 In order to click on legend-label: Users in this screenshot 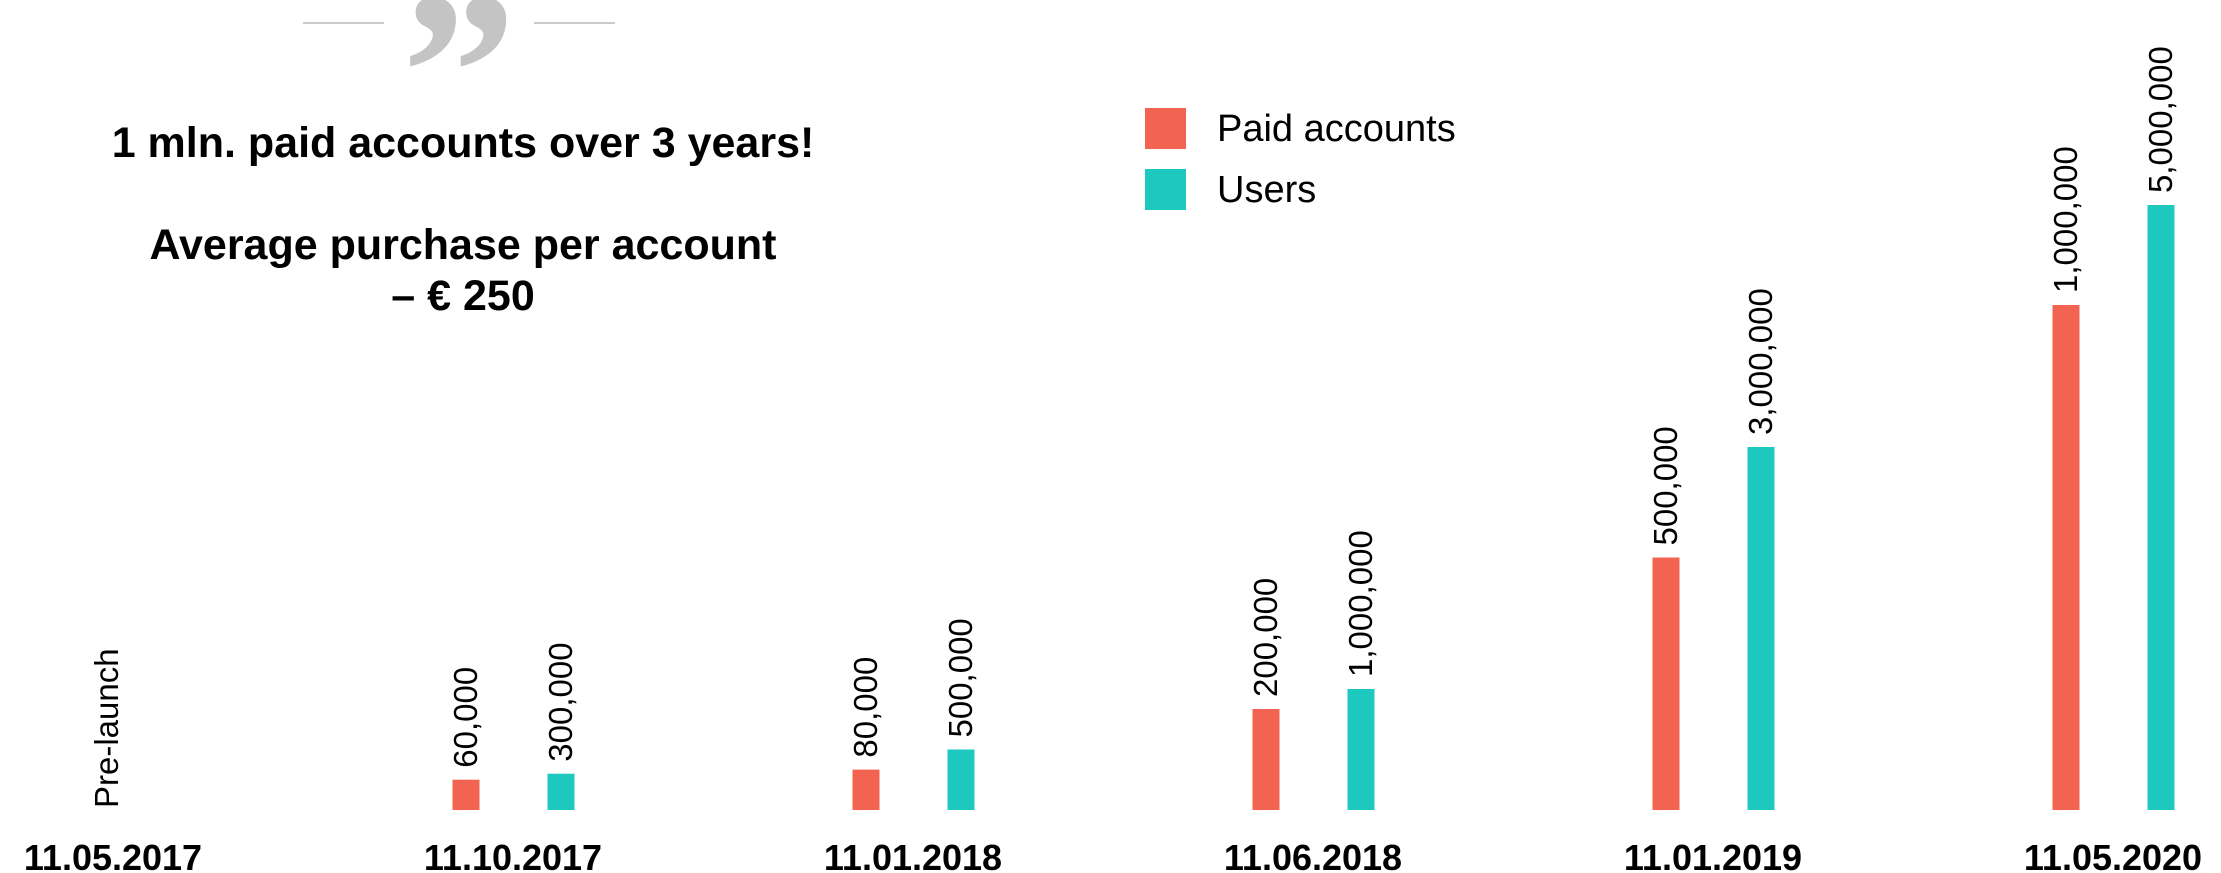, I will do `click(1266, 190)`.